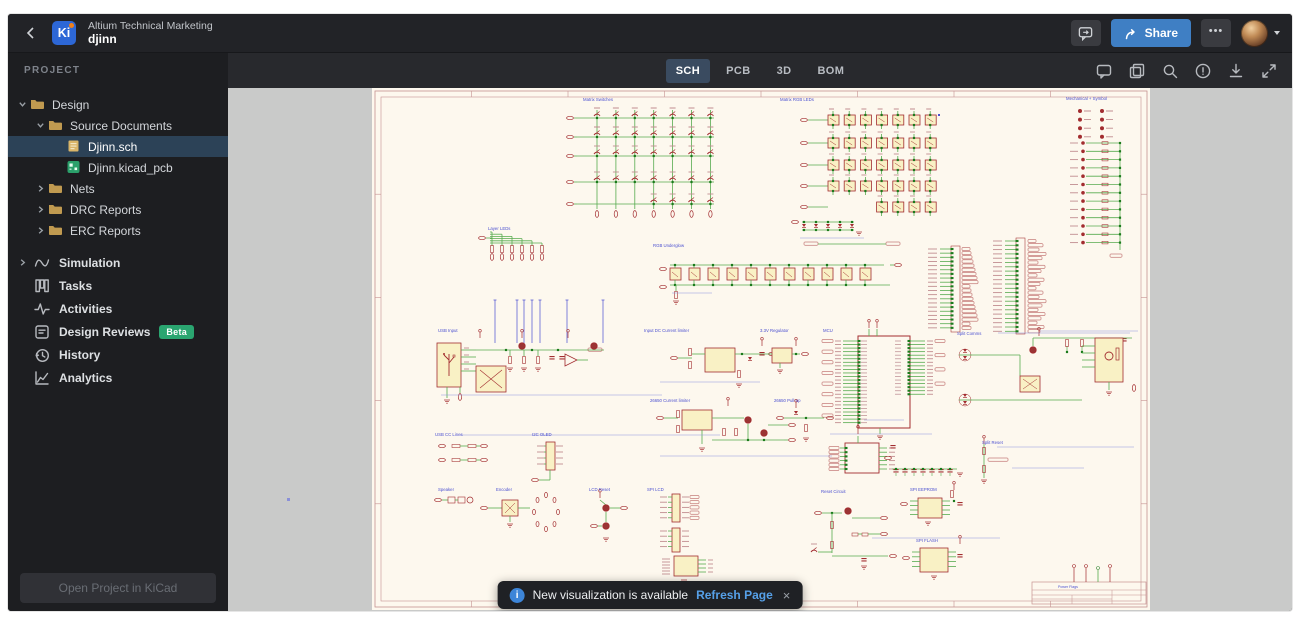 This screenshot has width=1300, height=625. Describe the element at coordinates (787, 400) in the screenshot. I see `svg-text: 26650 Pull-up` at that location.